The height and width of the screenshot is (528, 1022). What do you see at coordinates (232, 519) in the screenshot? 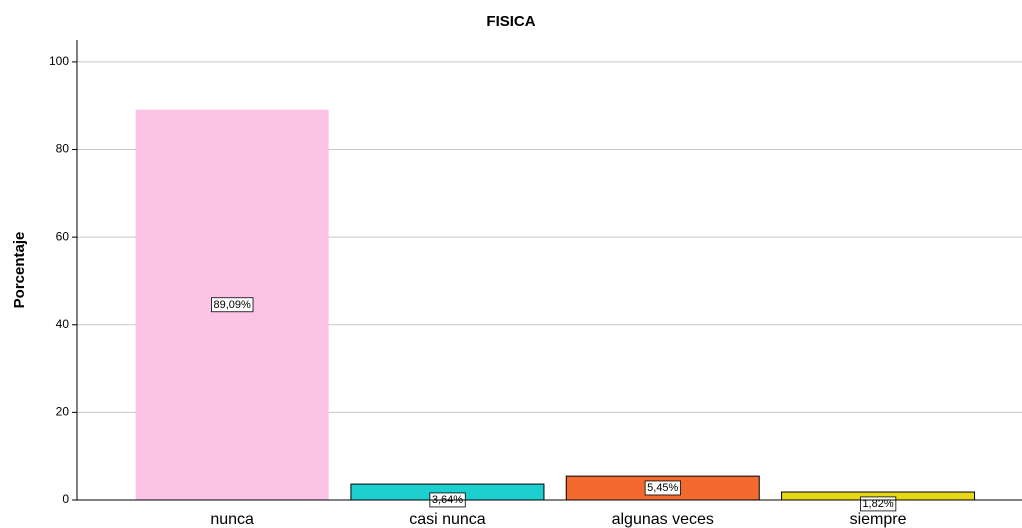
I see `x-tick-label: nunca` at bounding box center [232, 519].